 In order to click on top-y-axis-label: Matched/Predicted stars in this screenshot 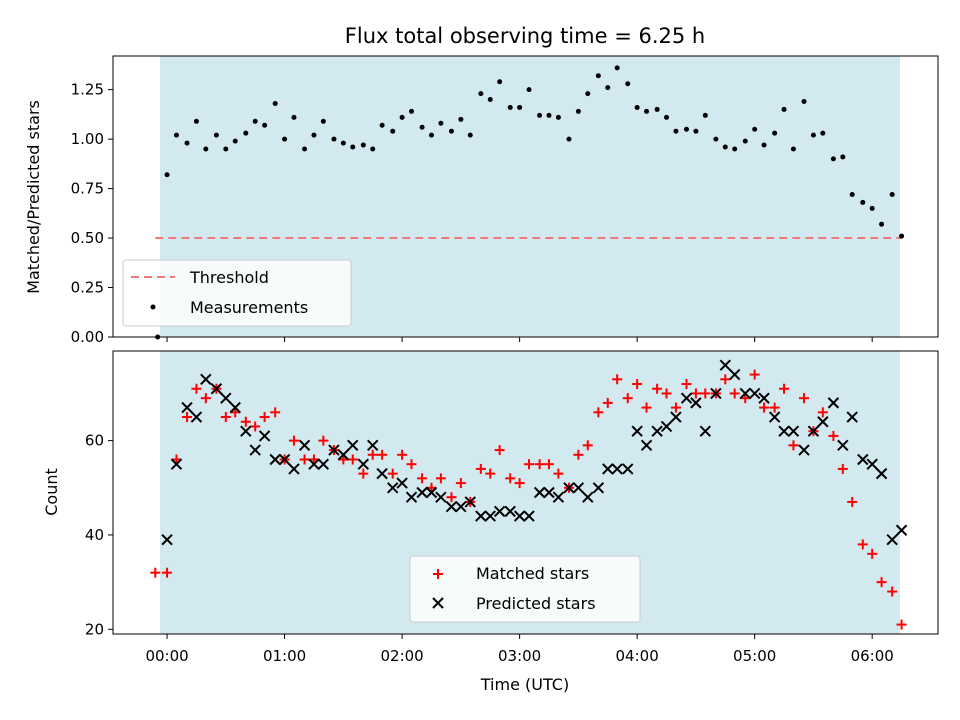, I will do `click(33, 197)`.